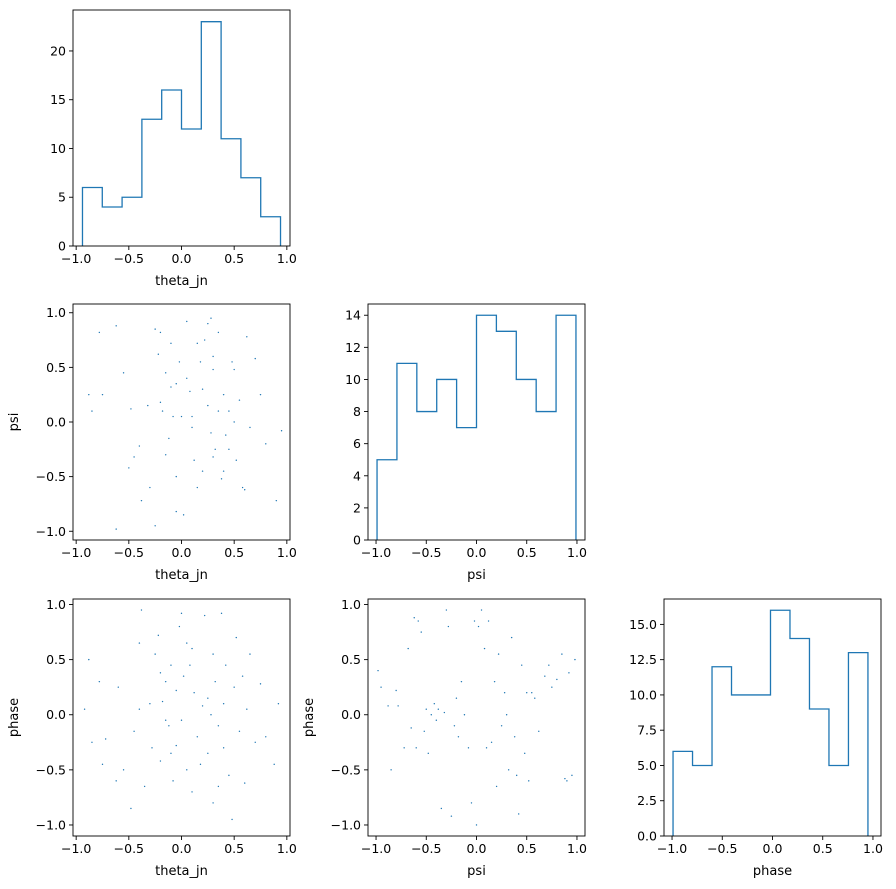 Image resolution: width=896 pixels, height=889 pixels. What do you see at coordinates (650, 800) in the screenshot?
I see `y-tick: 2.5` at bounding box center [650, 800].